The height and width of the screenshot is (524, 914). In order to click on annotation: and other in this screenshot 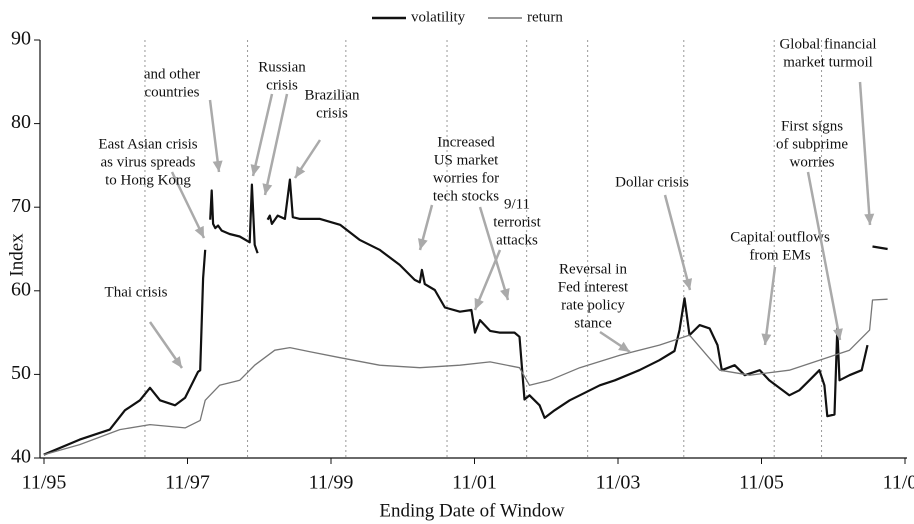, I will do `click(172, 74)`.